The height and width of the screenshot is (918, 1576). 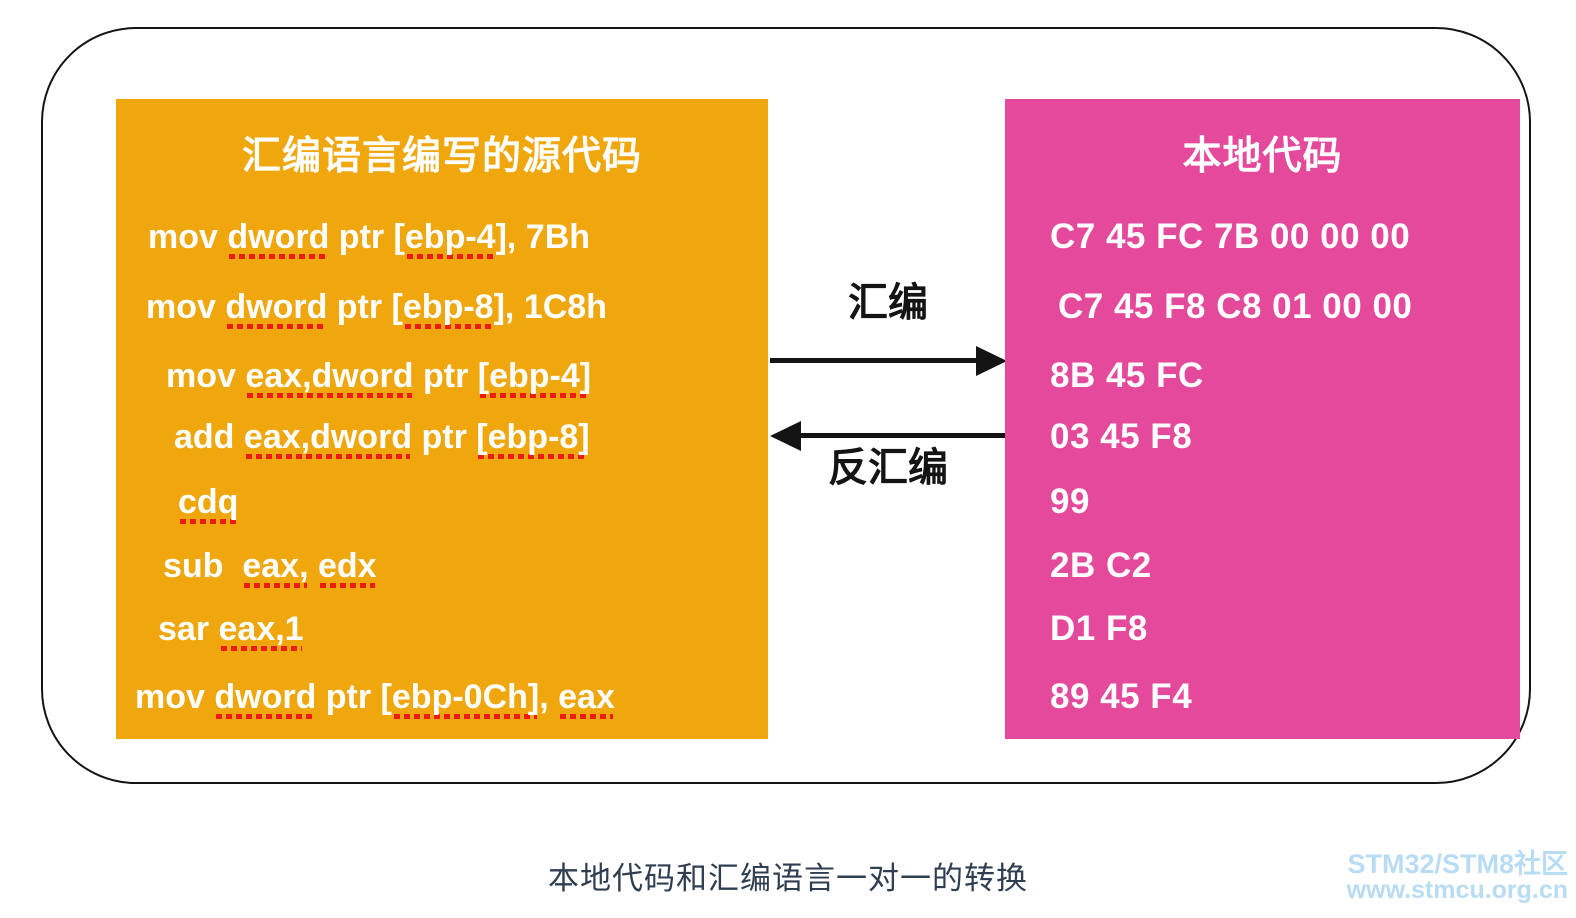 I want to click on disassemble-arrow-line, so click(x=901, y=435).